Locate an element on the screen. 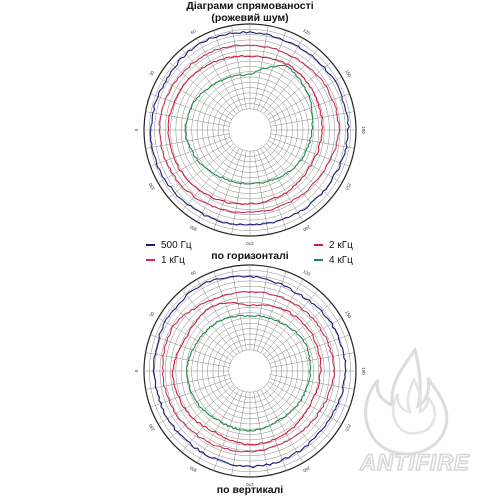 The image size is (500, 500). caption-horizontal: по горизонталі is located at coordinates (250, 256).